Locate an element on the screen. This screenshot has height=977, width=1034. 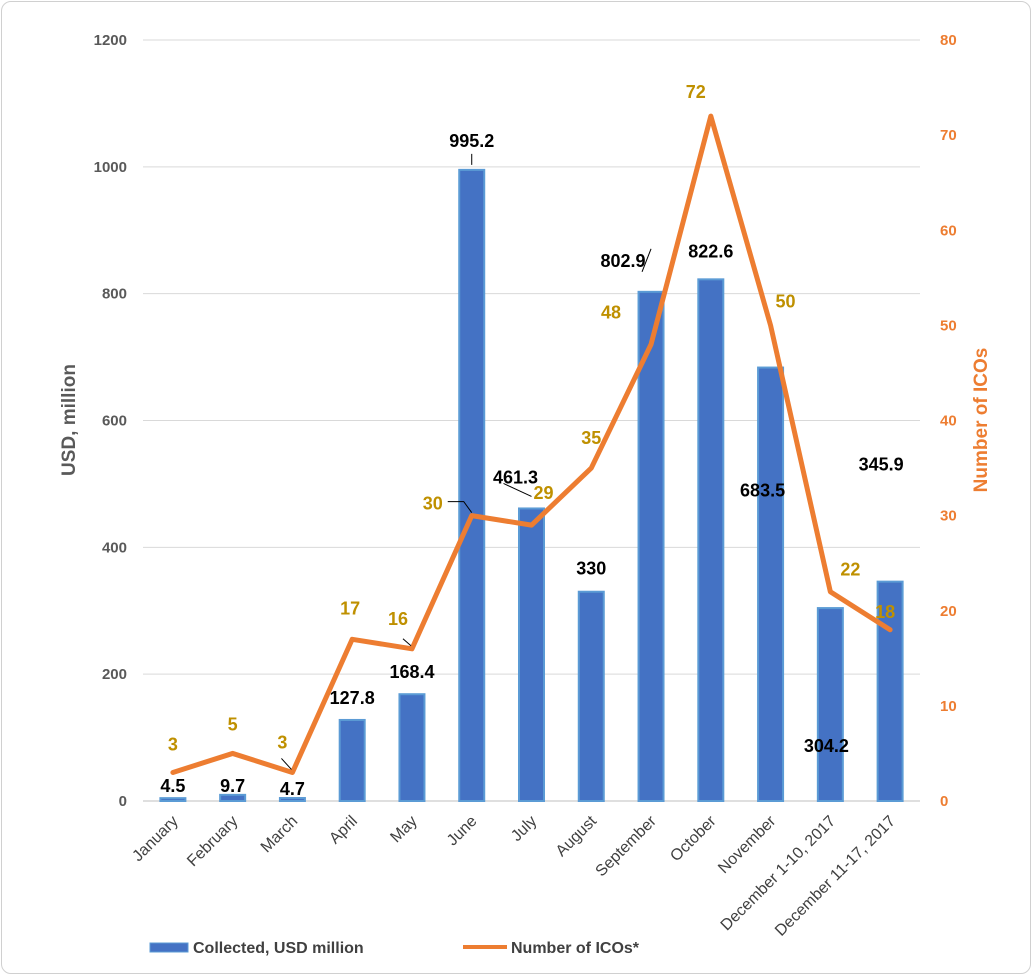
y-right-tick-label: 60 is located at coordinates (948, 230).